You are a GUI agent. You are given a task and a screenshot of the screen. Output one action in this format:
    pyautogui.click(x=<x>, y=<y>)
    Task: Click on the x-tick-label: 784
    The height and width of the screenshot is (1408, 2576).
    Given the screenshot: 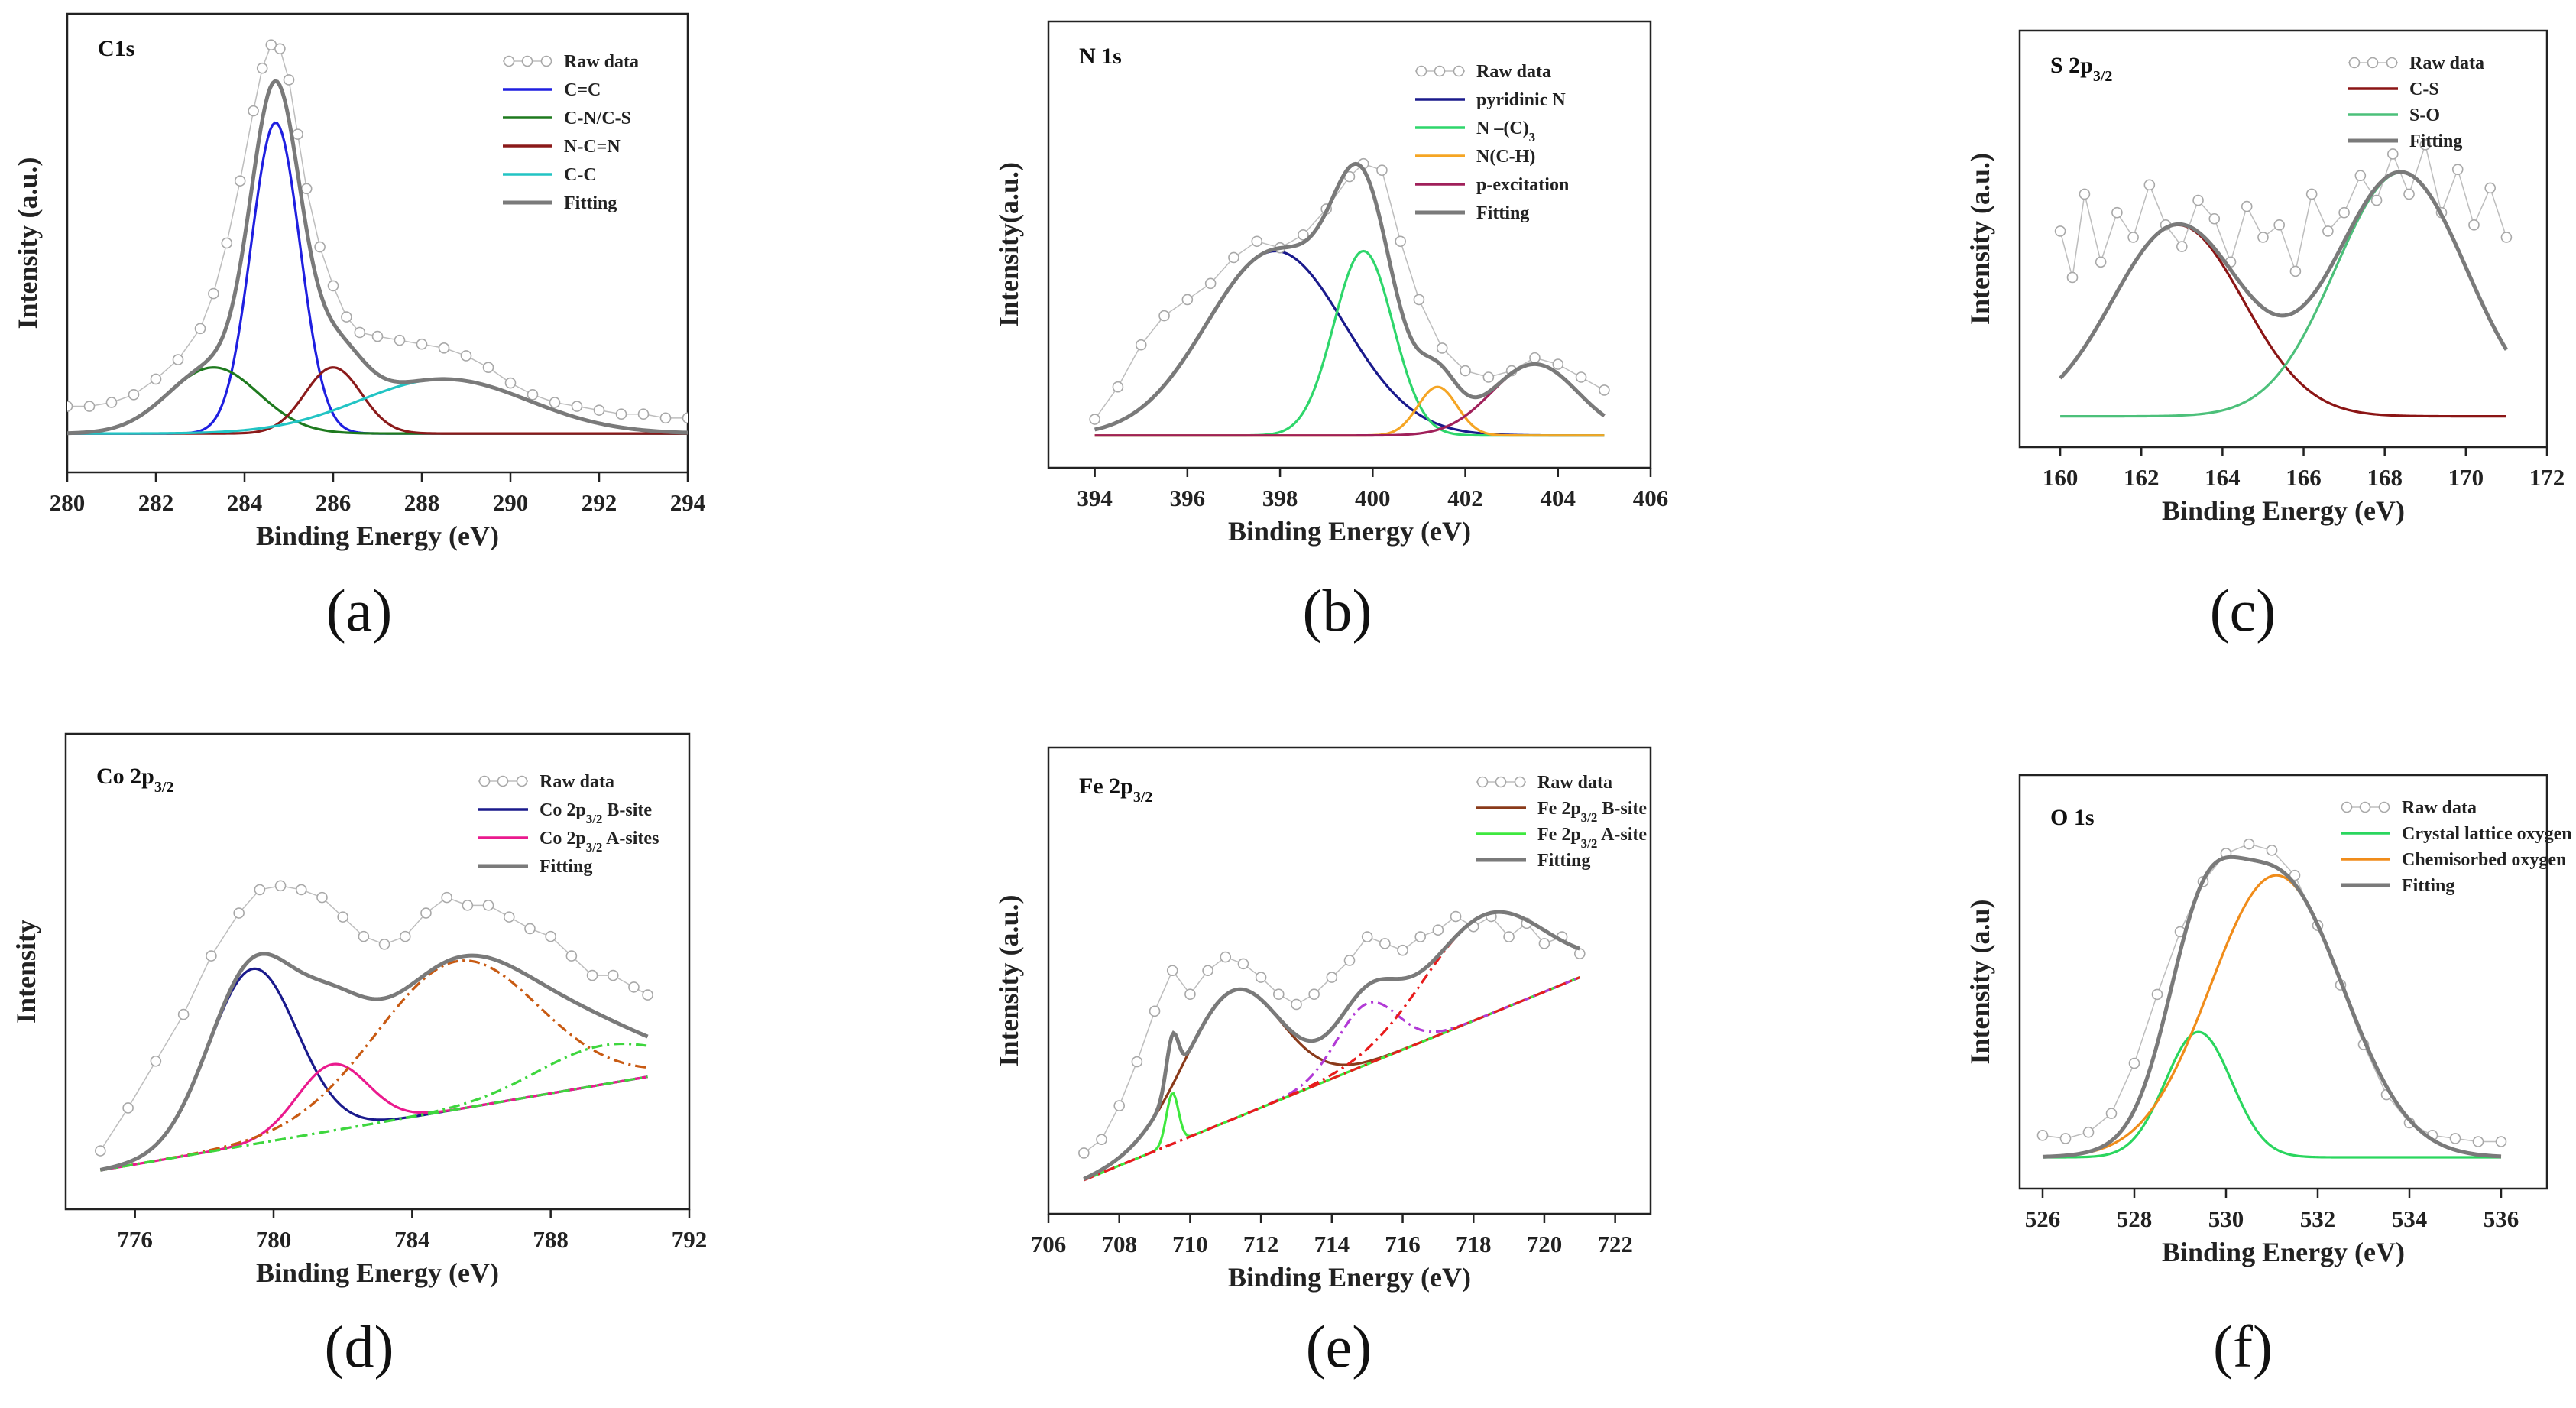 What is the action you would take?
    pyautogui.click(x=412, y=1240)
    